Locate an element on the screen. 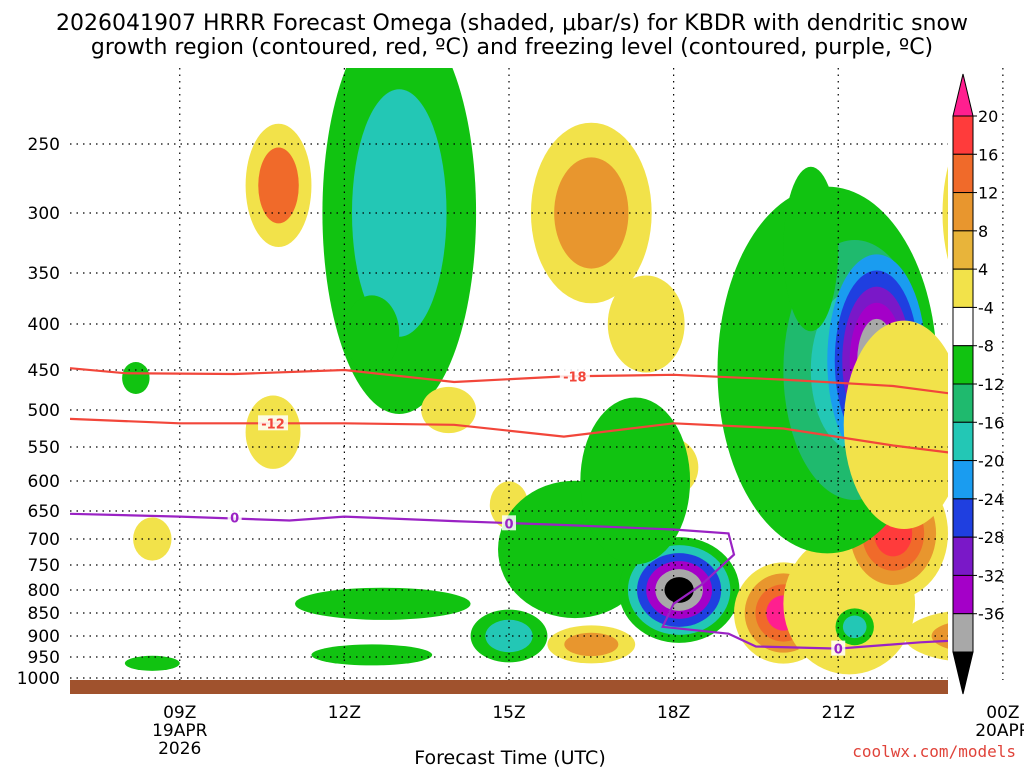 The image size is (1024, 768). colorbar-label--4: -4 is located at coordinates (986, 307).